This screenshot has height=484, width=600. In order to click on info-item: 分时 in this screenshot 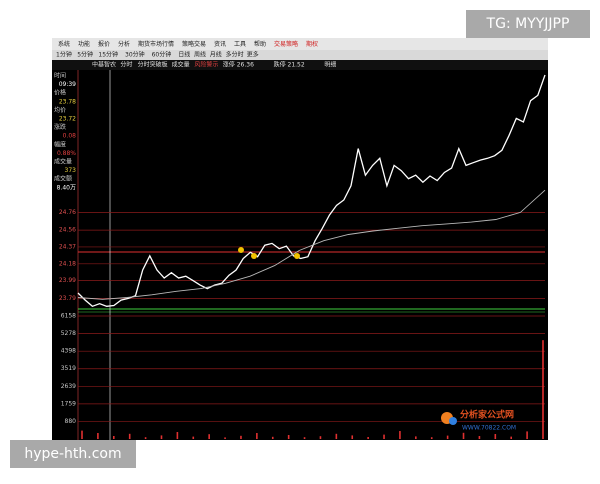, I will do `click(126, 65)`.